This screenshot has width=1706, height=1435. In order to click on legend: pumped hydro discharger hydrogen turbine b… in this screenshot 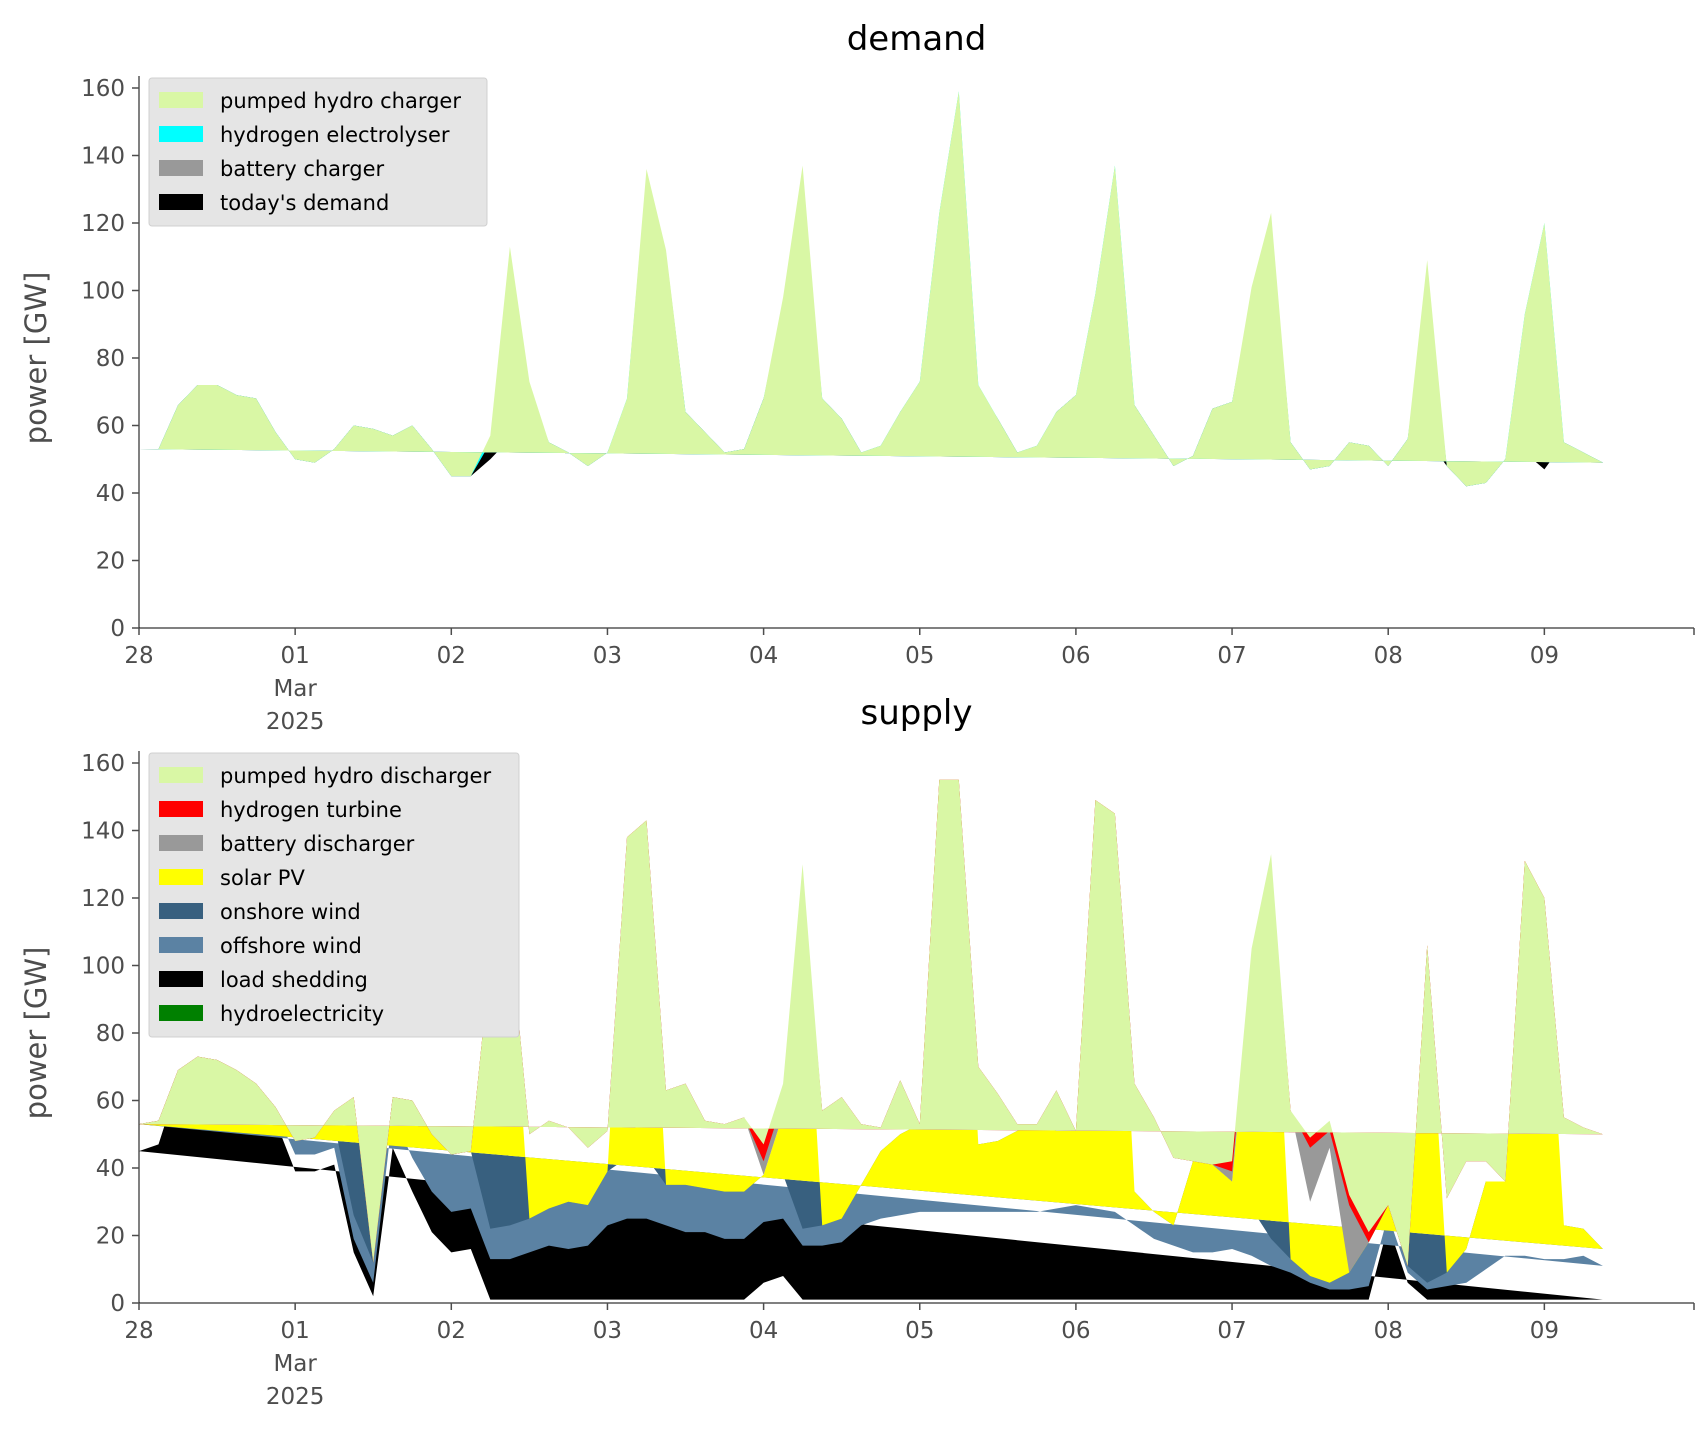, I will do `click(334, 895)`.